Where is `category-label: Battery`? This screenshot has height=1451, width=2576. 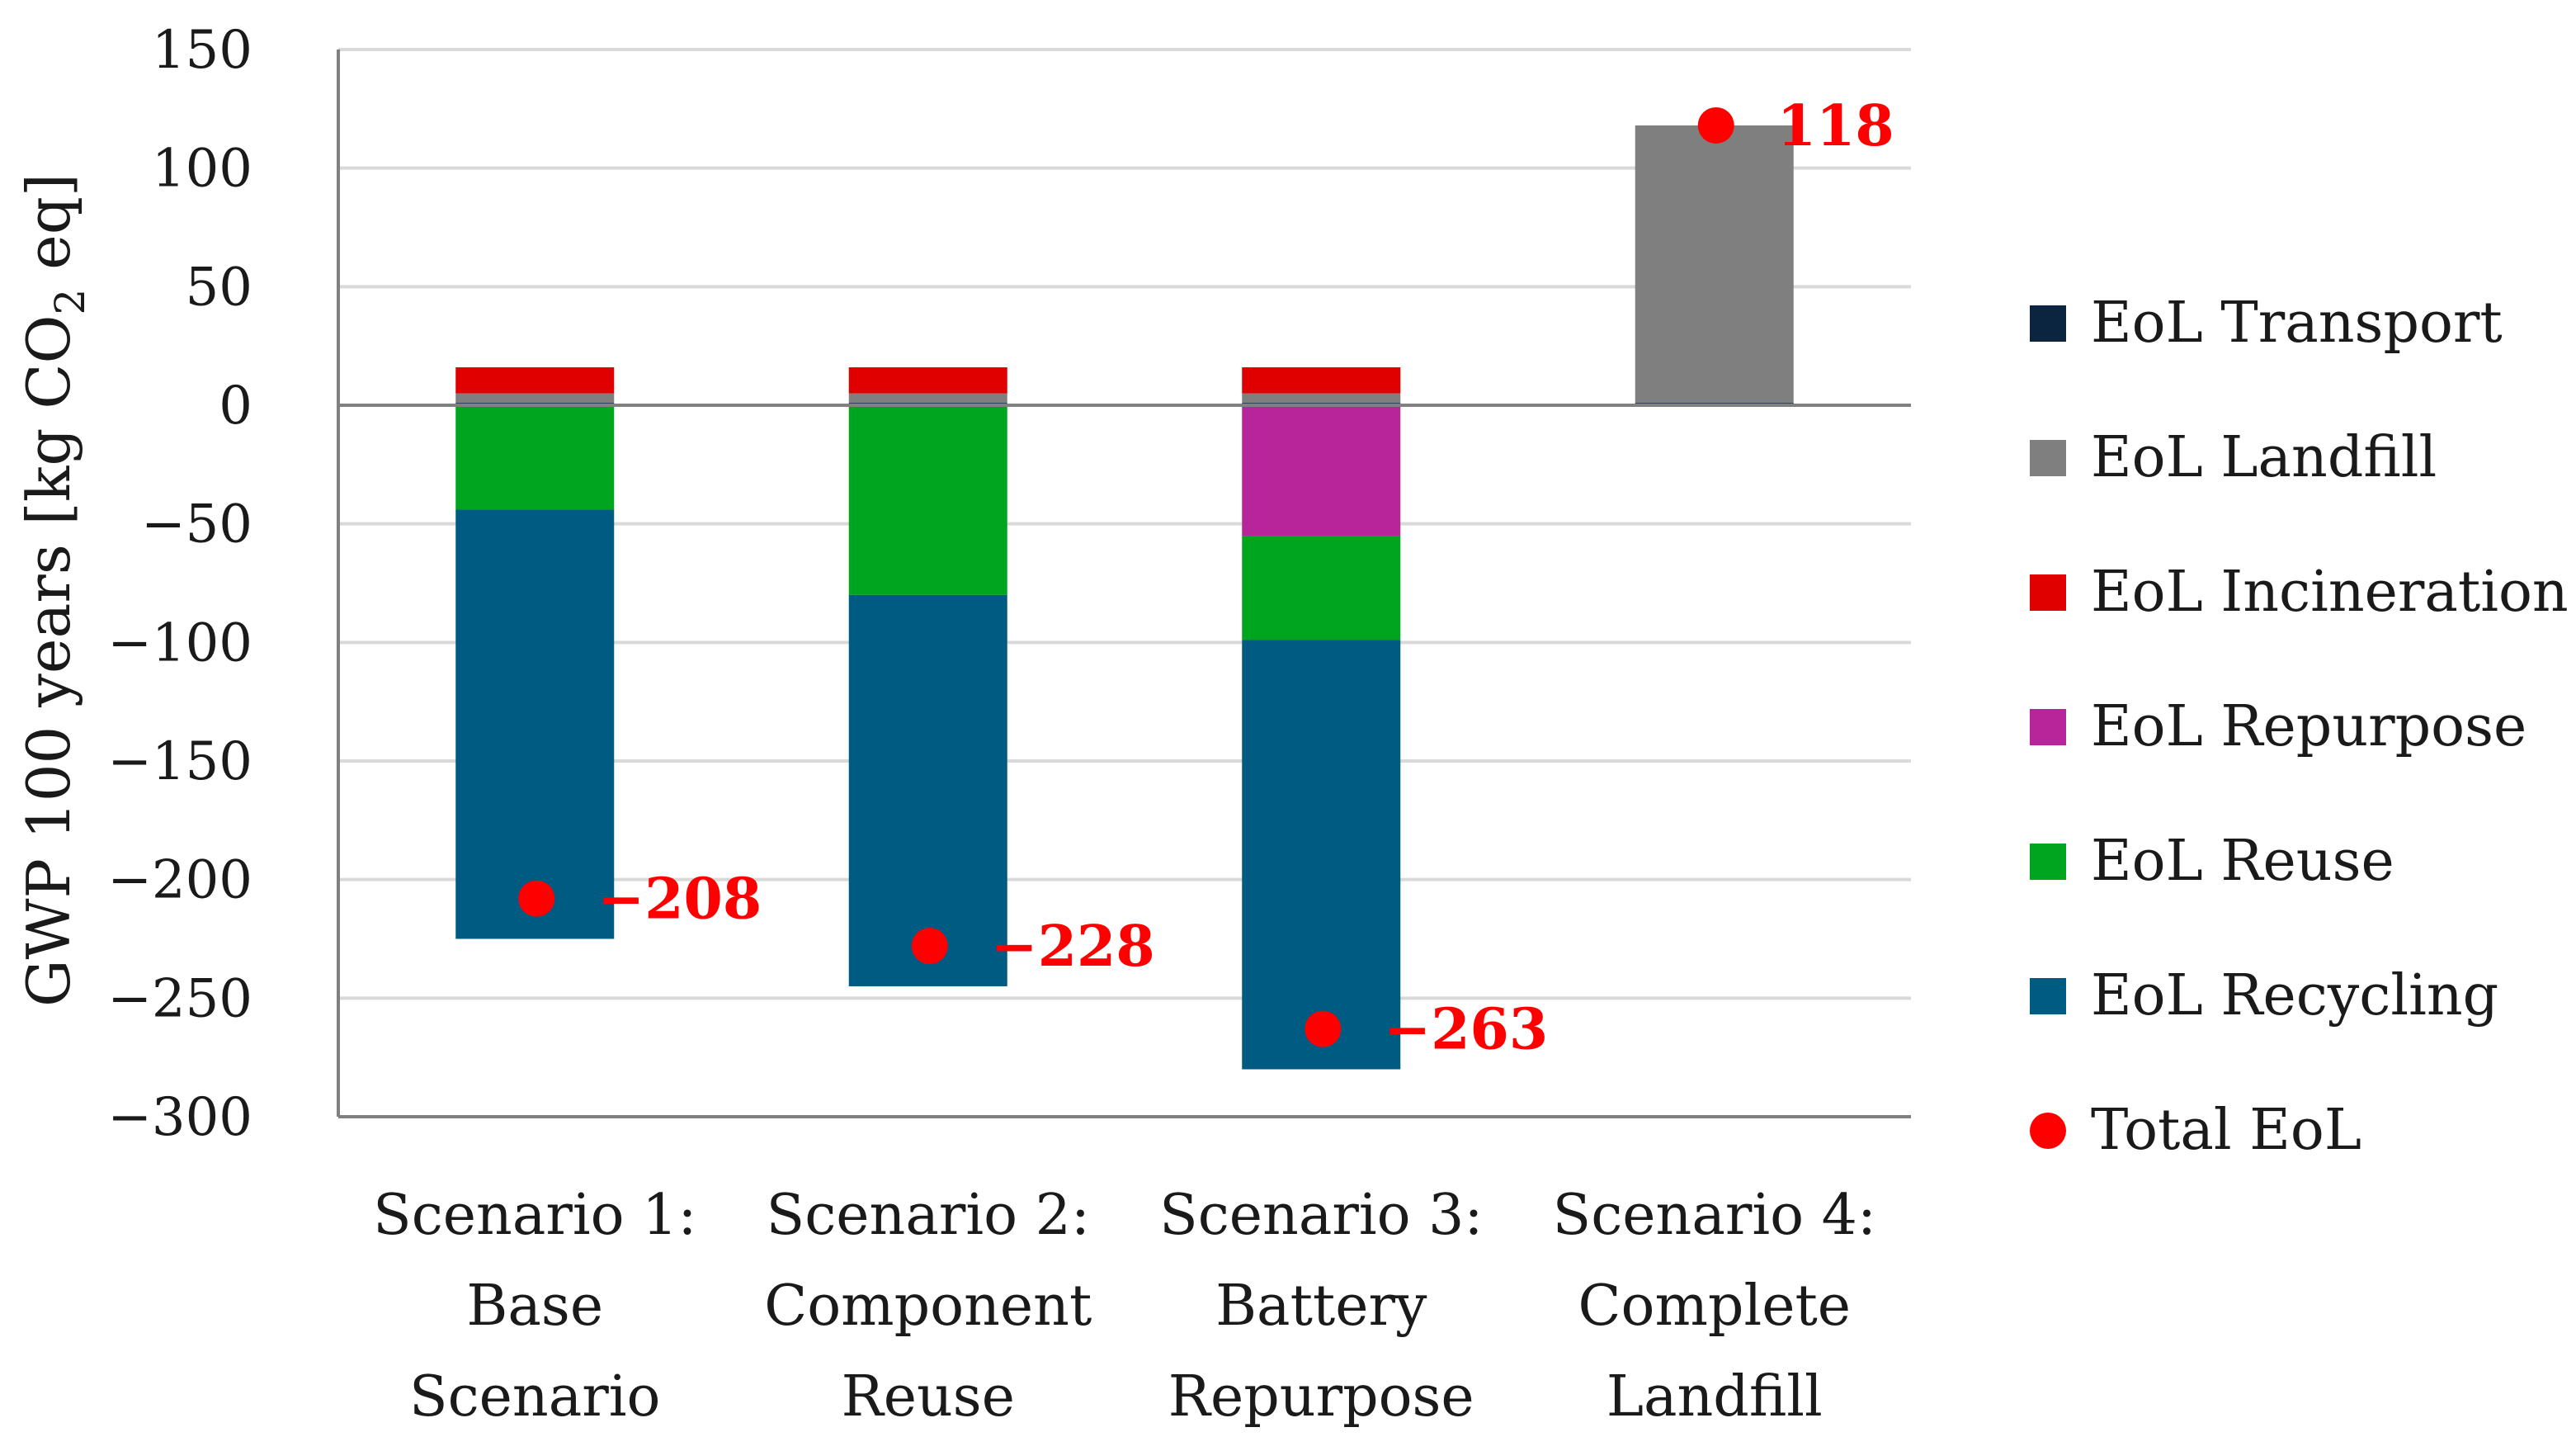
category-label: Battery is located at coordinates (1321, 1306).